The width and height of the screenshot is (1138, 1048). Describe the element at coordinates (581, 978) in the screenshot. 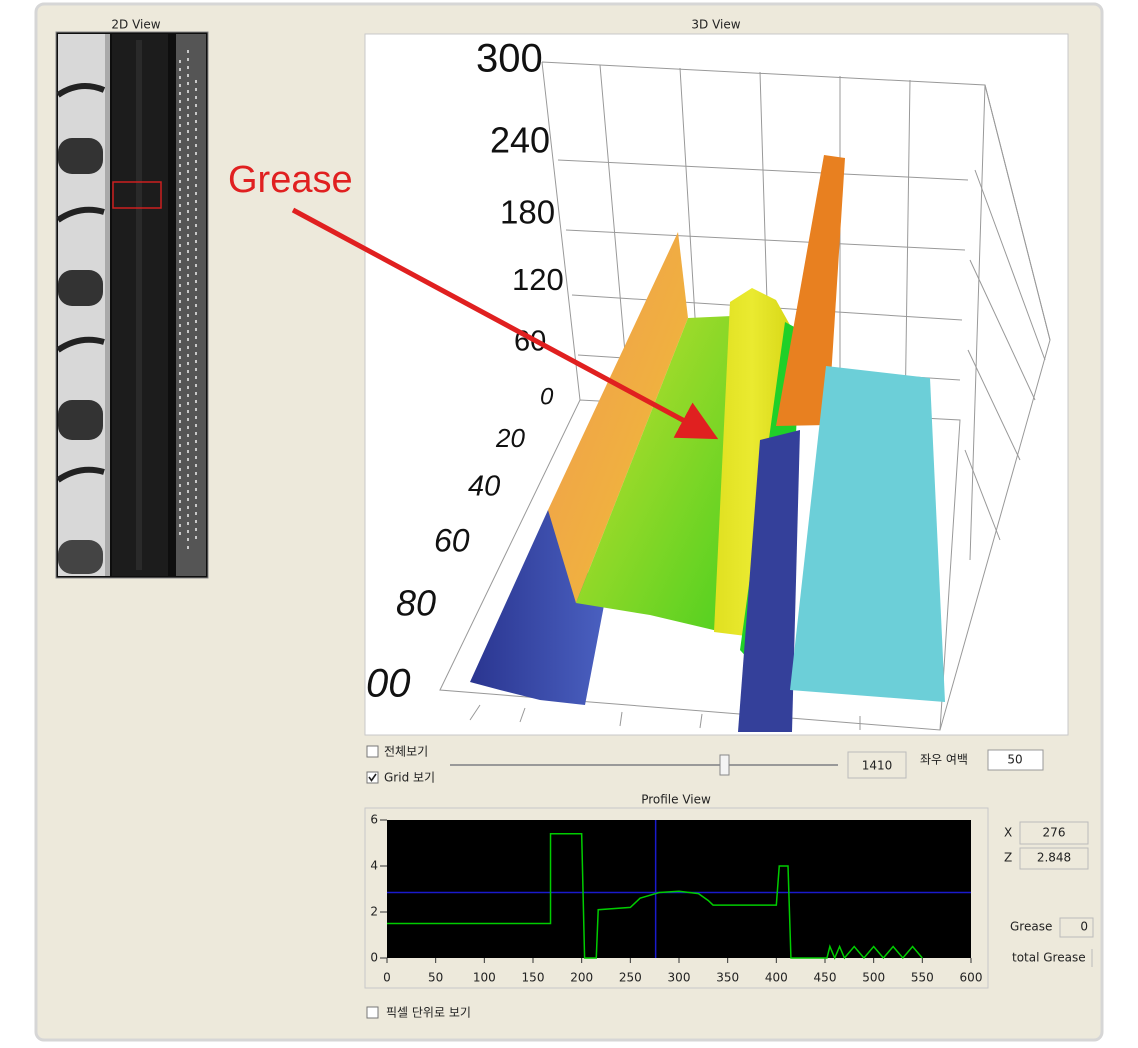

I see `x-tick-label: 200` at that location.